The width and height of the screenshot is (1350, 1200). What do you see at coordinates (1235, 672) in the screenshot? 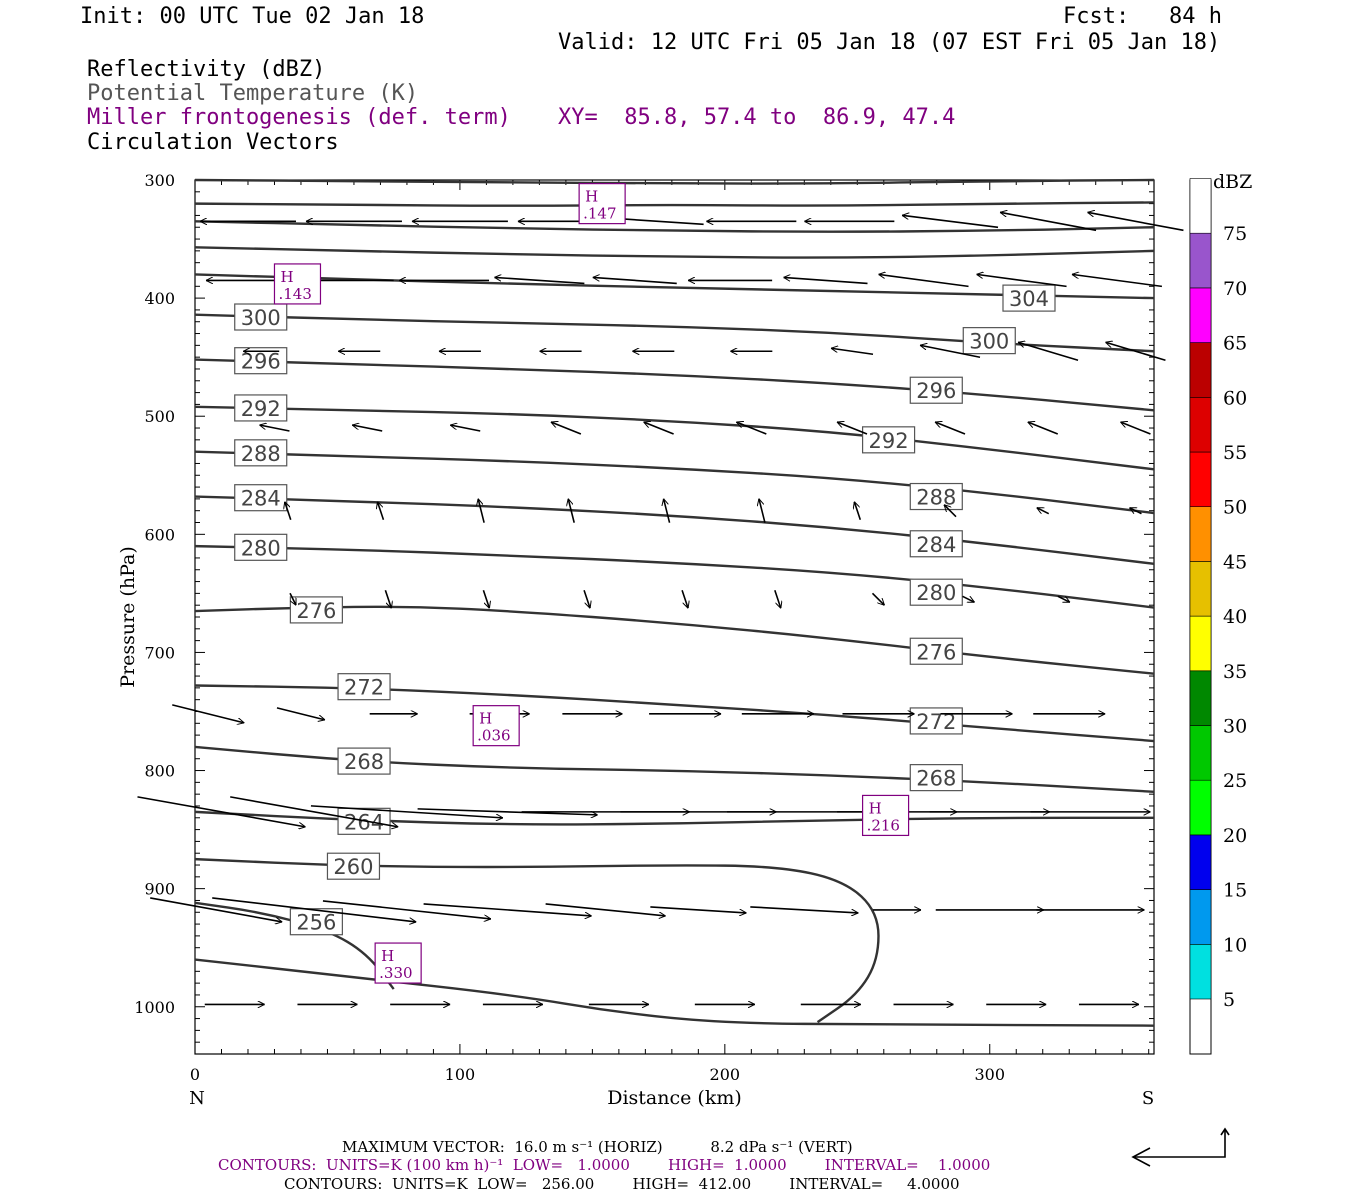
I see `colorbar-level-label: 35` at bounding box center [1235, 672].